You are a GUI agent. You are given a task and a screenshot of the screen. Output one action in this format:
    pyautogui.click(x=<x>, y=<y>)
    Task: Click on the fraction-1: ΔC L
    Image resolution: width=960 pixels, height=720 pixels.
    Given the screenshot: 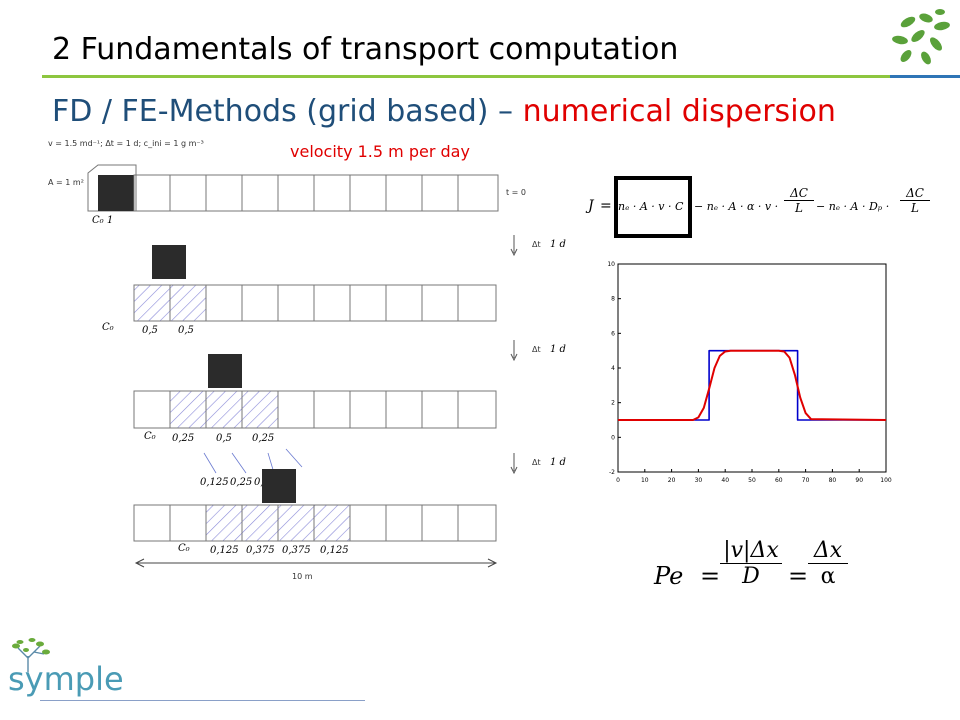 What is the action you would take?
    pyautogui.click(x=799, y=200)
    